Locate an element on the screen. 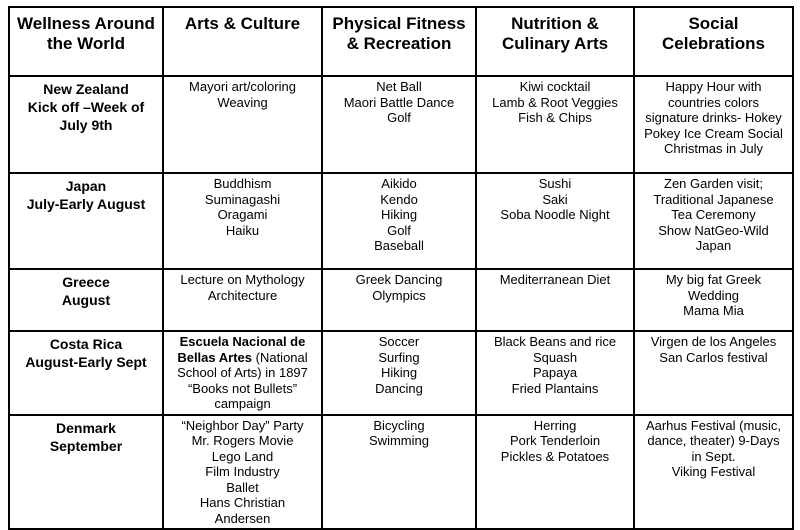 The width and height of the screenshot is (800, 530). column-header-arts-culture: Arts & Culture is located at coordinates (242, 41).